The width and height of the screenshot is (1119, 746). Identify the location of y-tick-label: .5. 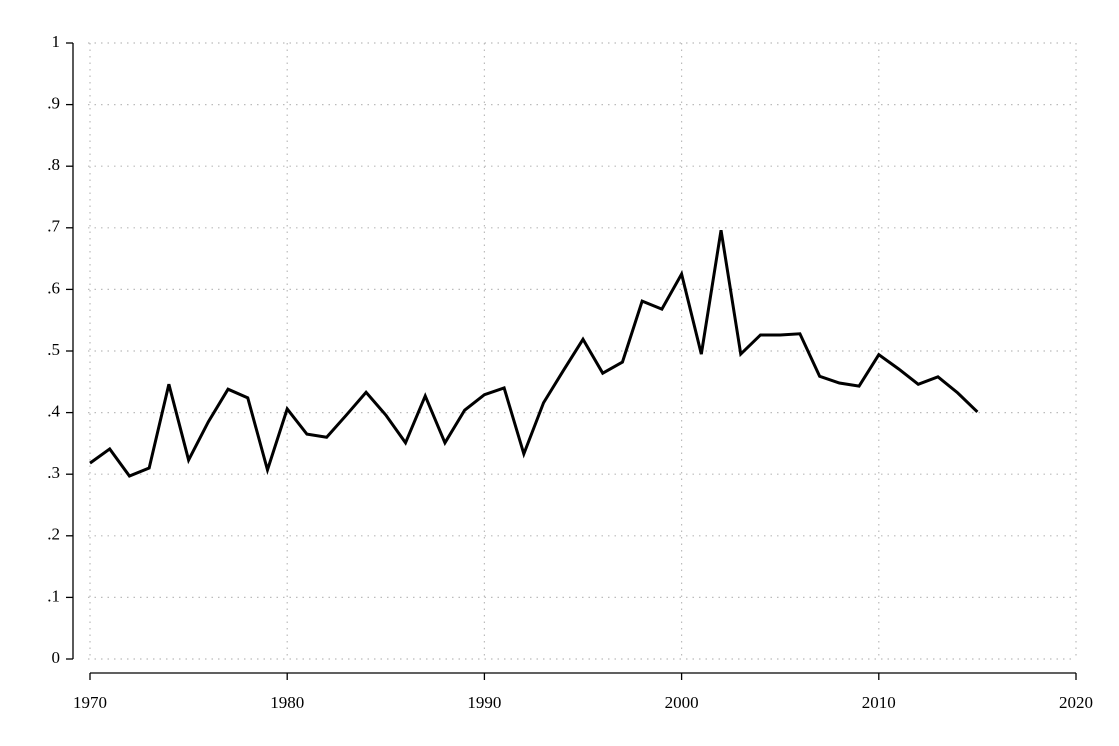
(53, 349).